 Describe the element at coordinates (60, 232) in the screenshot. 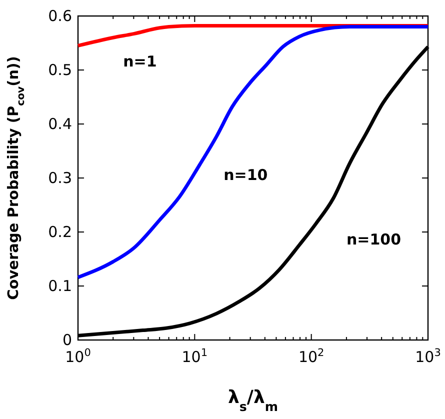

I see `y-tick-label: 0.2` at that location.